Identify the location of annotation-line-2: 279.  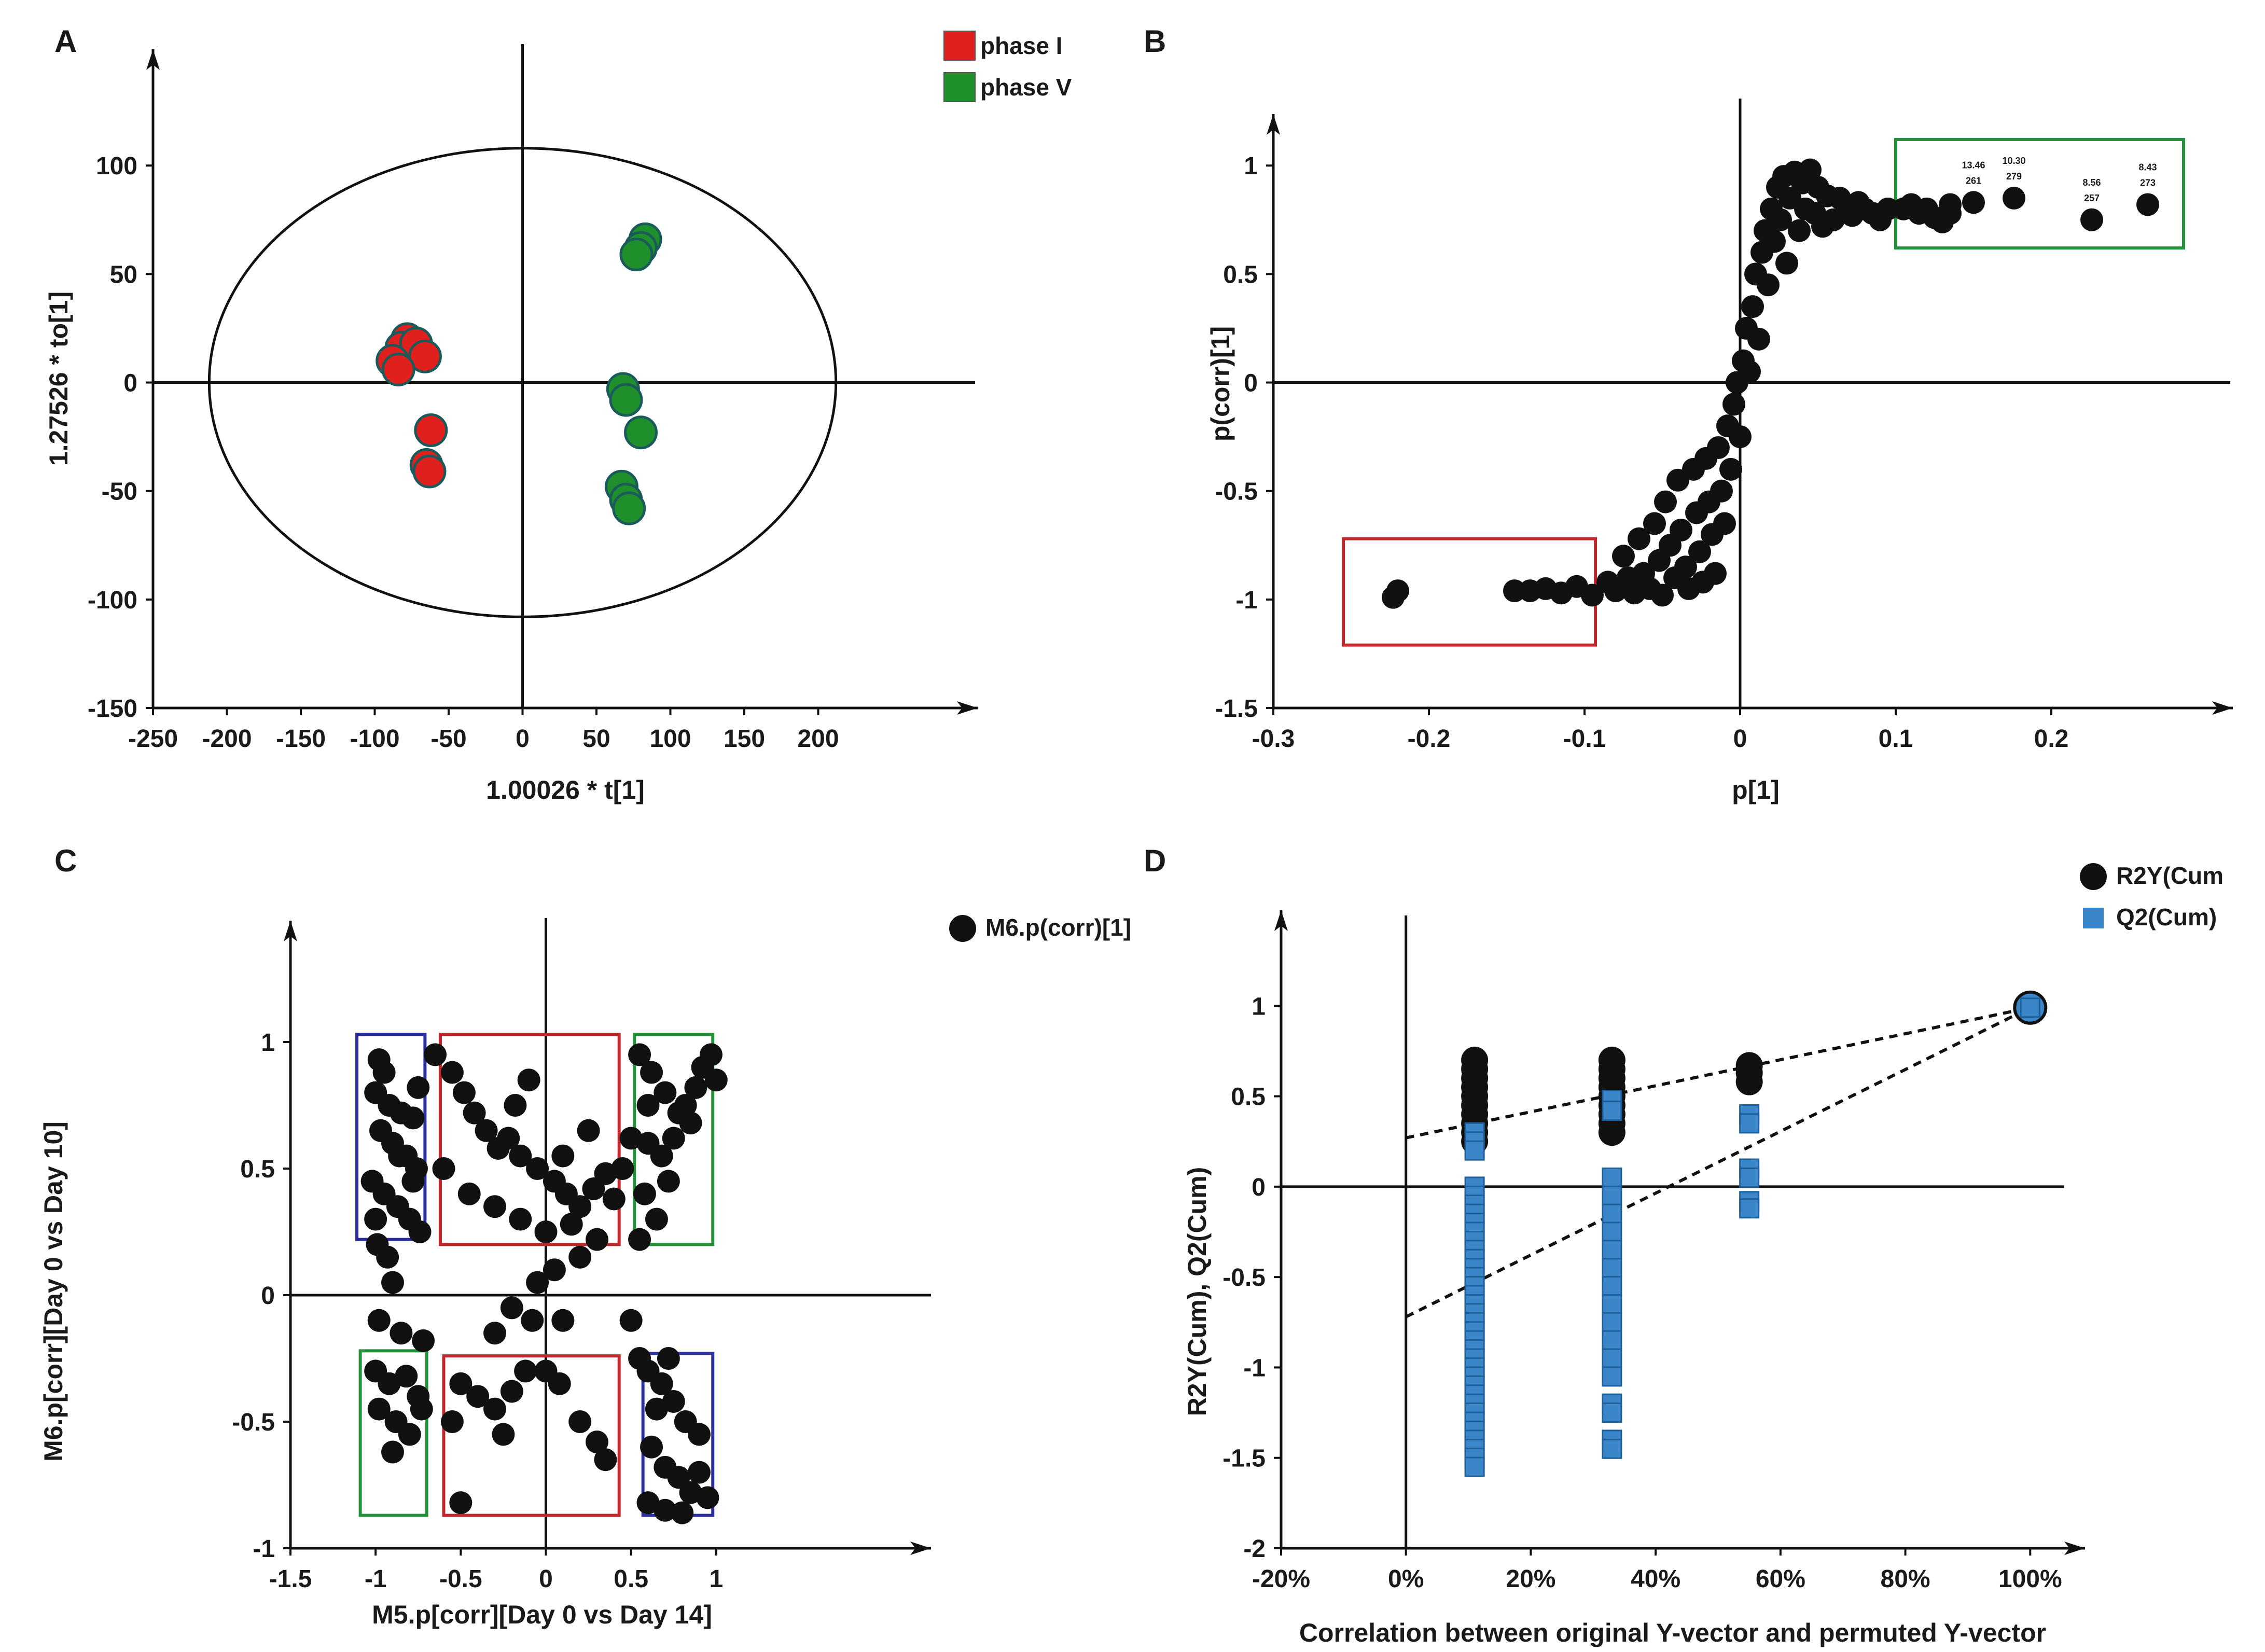
(2014, 177).